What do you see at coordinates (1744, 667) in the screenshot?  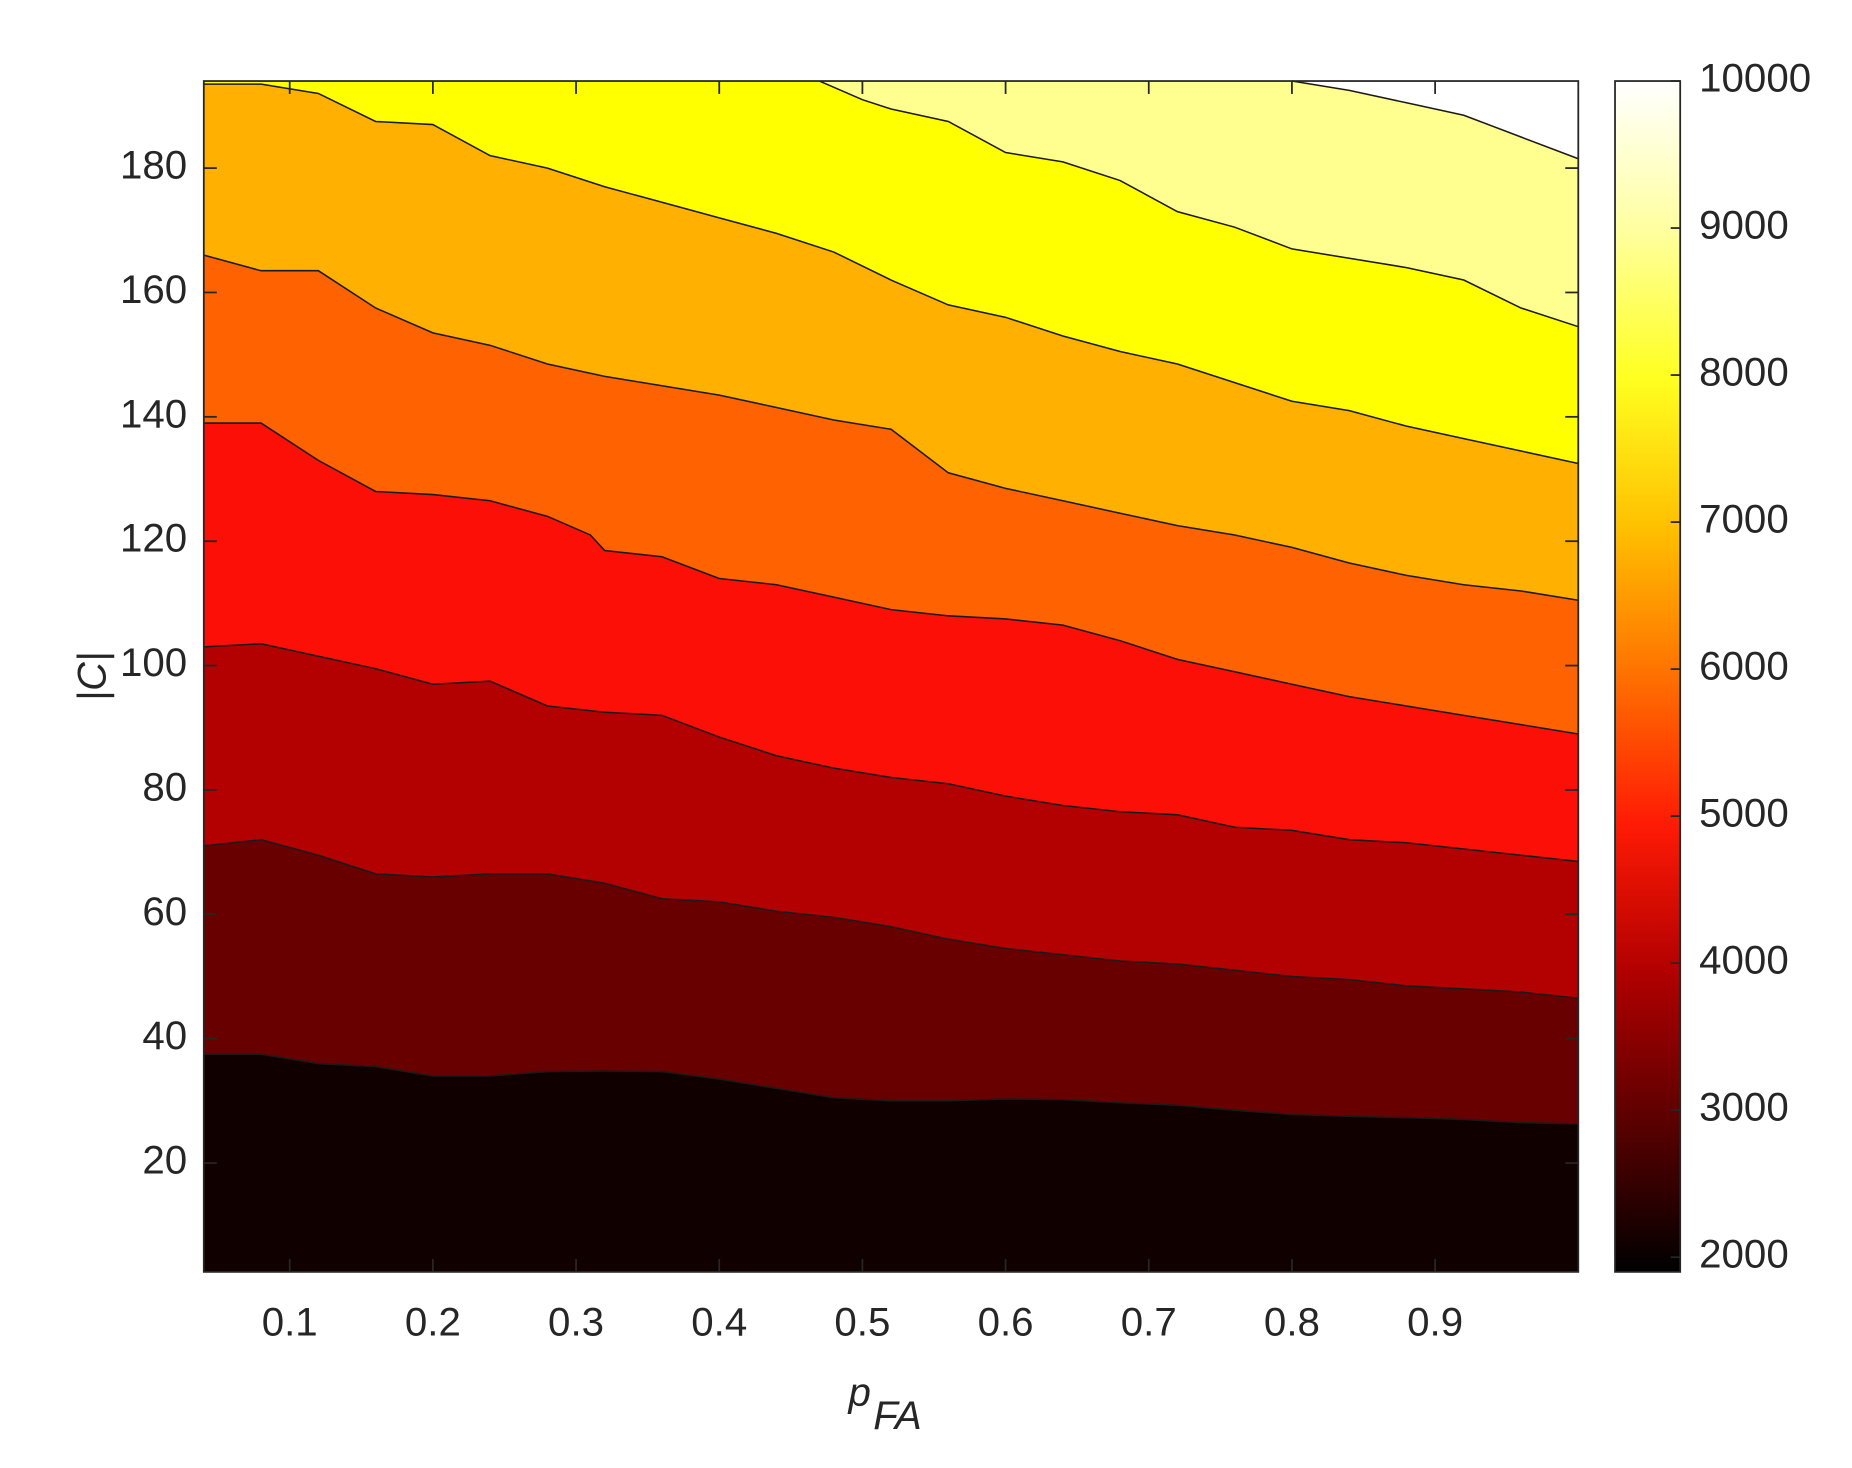 I see `colorbar-tick-label: 6000` at bounding box center [1744, 667].